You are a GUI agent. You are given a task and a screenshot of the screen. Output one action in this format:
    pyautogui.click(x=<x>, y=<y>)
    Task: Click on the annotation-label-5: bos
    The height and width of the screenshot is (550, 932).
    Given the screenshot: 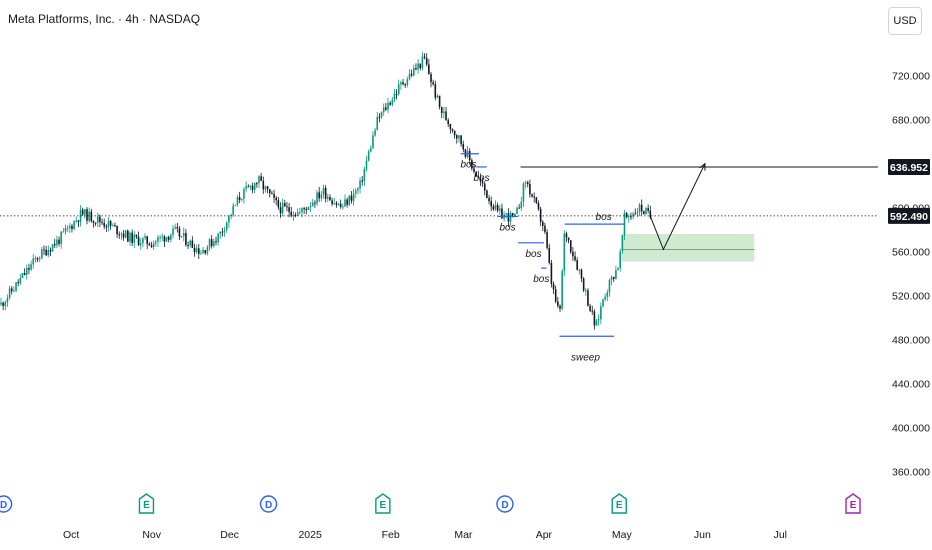 What is the action you would take?
    pyautogui.click(x=604, y=217)
    